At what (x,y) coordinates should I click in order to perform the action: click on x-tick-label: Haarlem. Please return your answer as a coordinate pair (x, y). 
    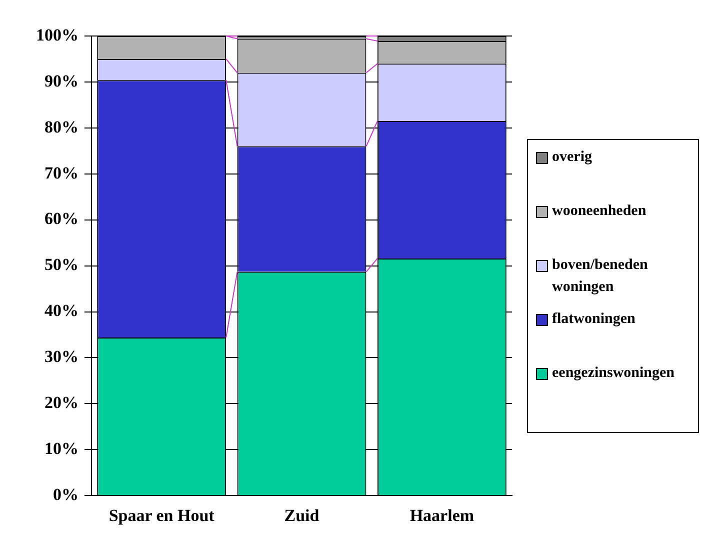
    Looking at the image, I should click on (442, 516).